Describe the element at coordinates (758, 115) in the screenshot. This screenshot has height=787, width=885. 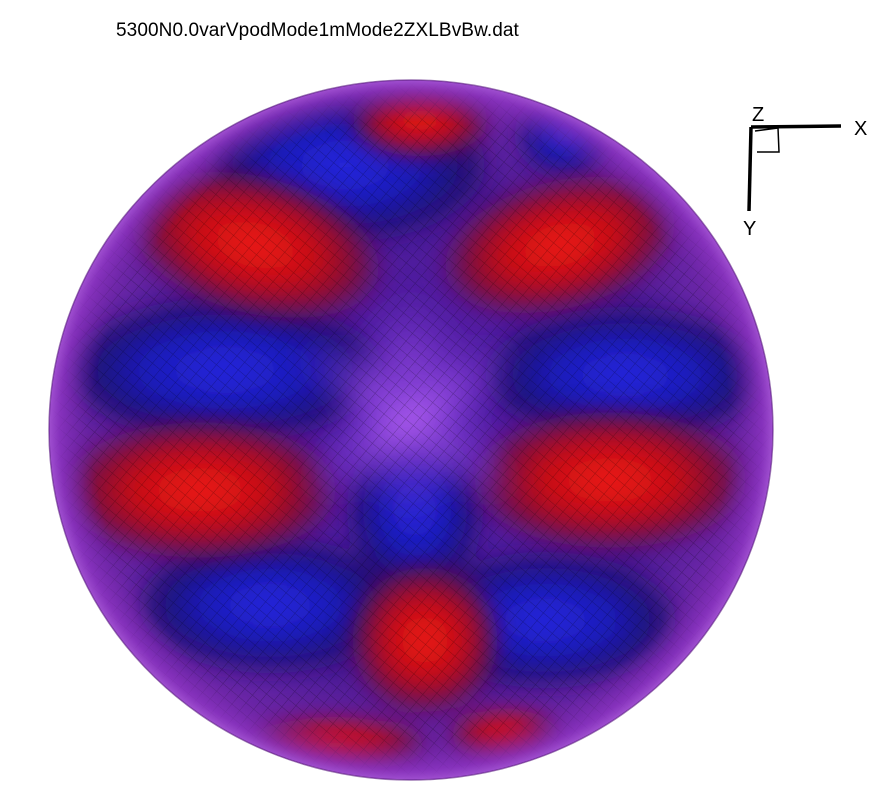
I see `z-axis-label: Z` at that location.